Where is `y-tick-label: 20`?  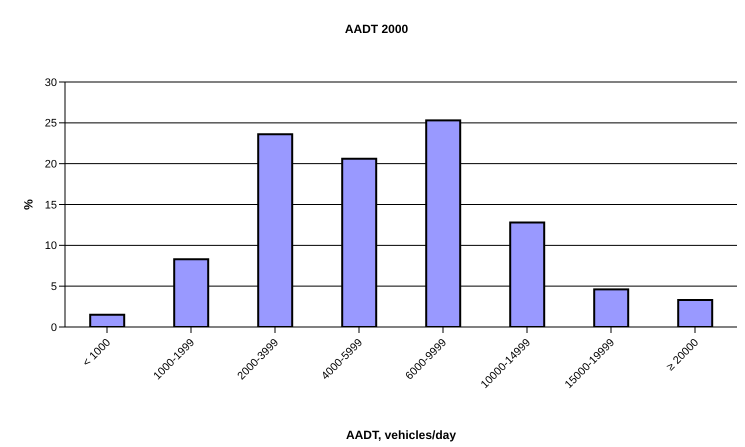 y-tick-label: 20 is located at coordinates (50, 164).